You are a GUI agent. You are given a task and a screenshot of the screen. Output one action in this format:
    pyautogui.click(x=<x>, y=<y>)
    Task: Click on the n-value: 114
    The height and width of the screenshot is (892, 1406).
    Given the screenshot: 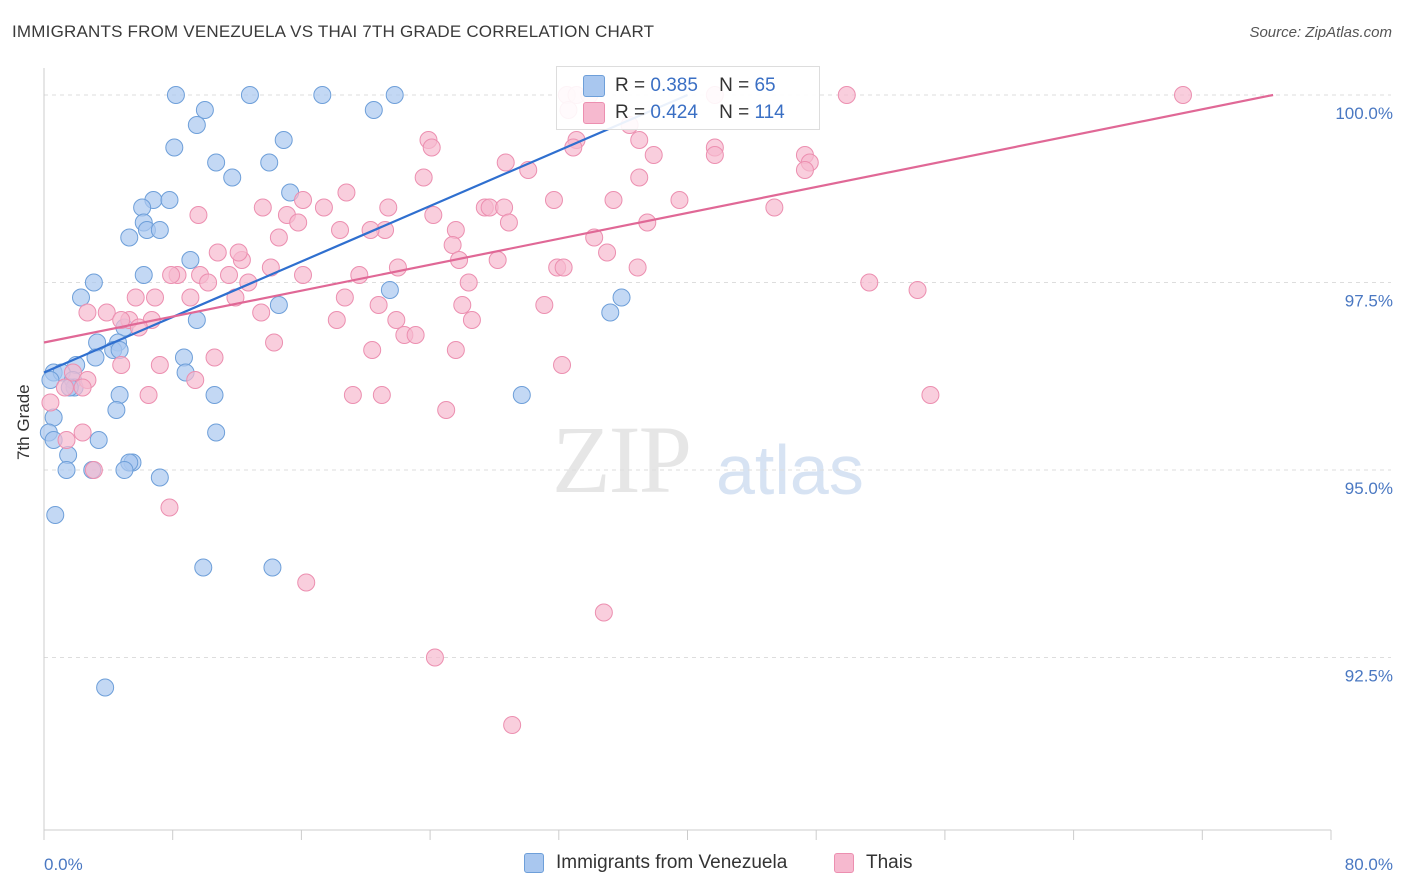 What is the action you would take?
    pyautogui.click(x=769, y=112)
    